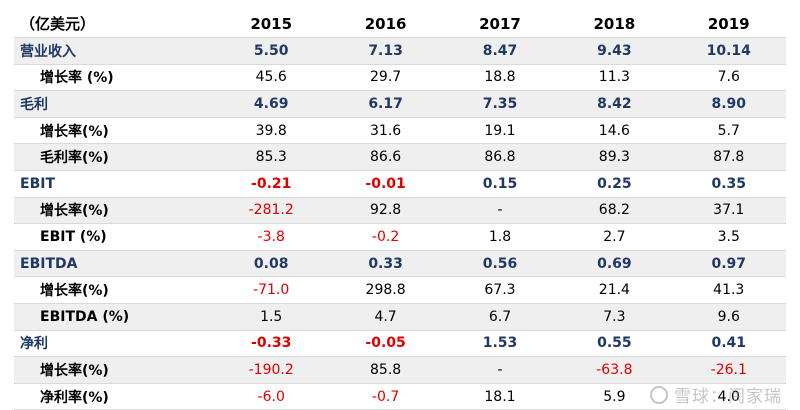 This screenshot has width=800, height=410. I want to click on watermark-text: 雪球：闫家瑞, so click(728, 397).